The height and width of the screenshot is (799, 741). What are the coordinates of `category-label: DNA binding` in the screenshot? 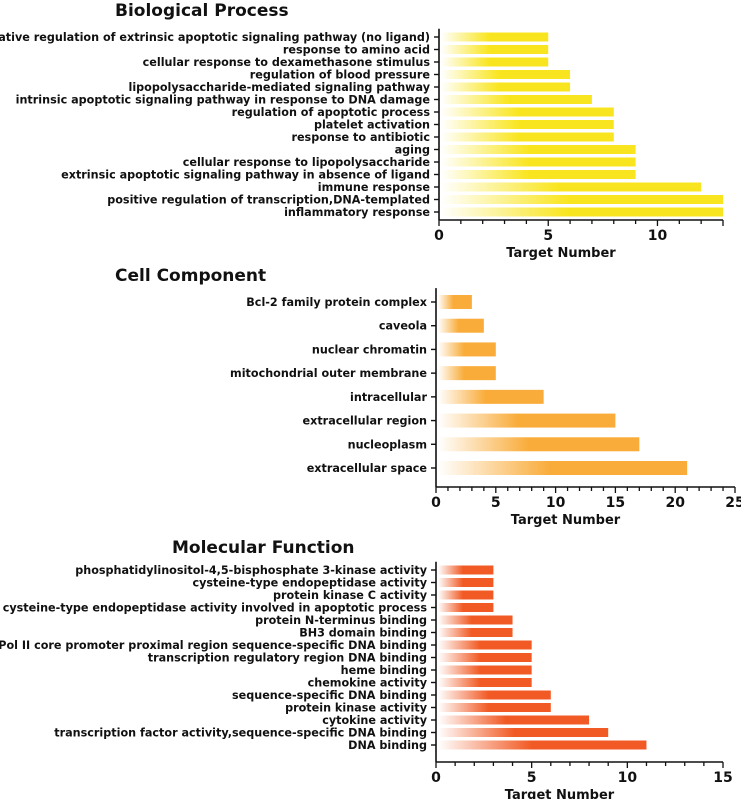 It's located at (387, 745).